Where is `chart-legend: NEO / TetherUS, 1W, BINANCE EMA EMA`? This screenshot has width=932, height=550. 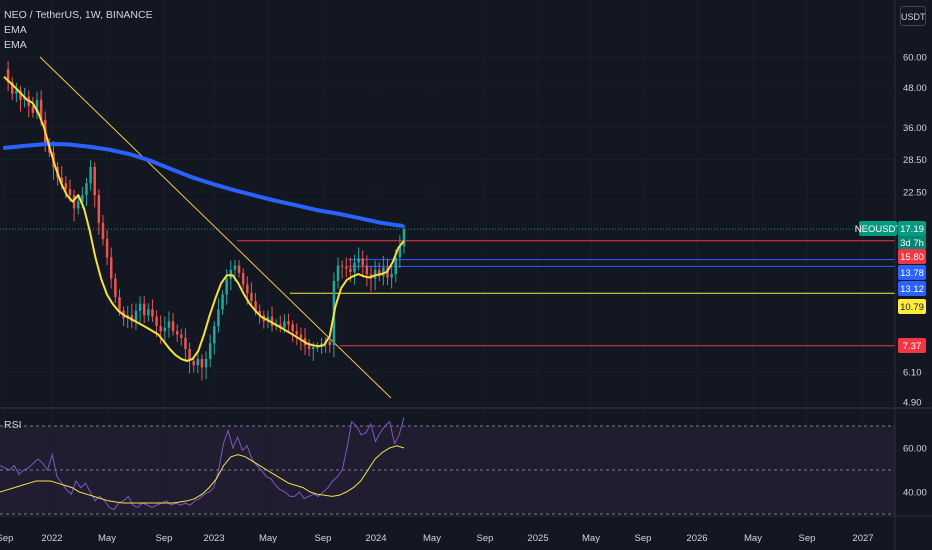
chart-legend: NEO / TetherUS, 1W, BINANCE EMA EMA is located at coordinates (78, 30).